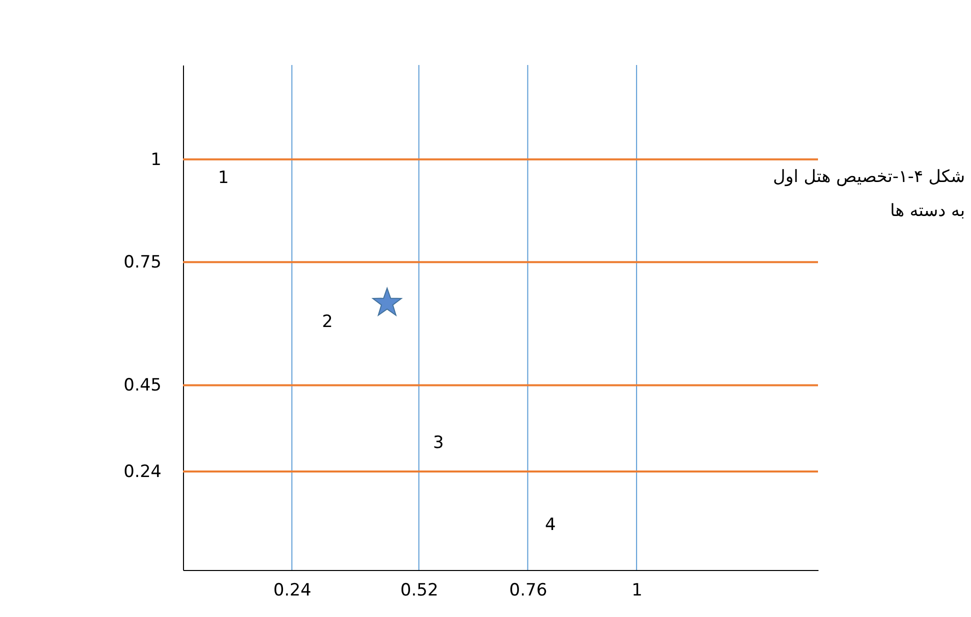 The image size is (971, 617). I want to click on y-tick-label: 0.24, so click(143, 472).